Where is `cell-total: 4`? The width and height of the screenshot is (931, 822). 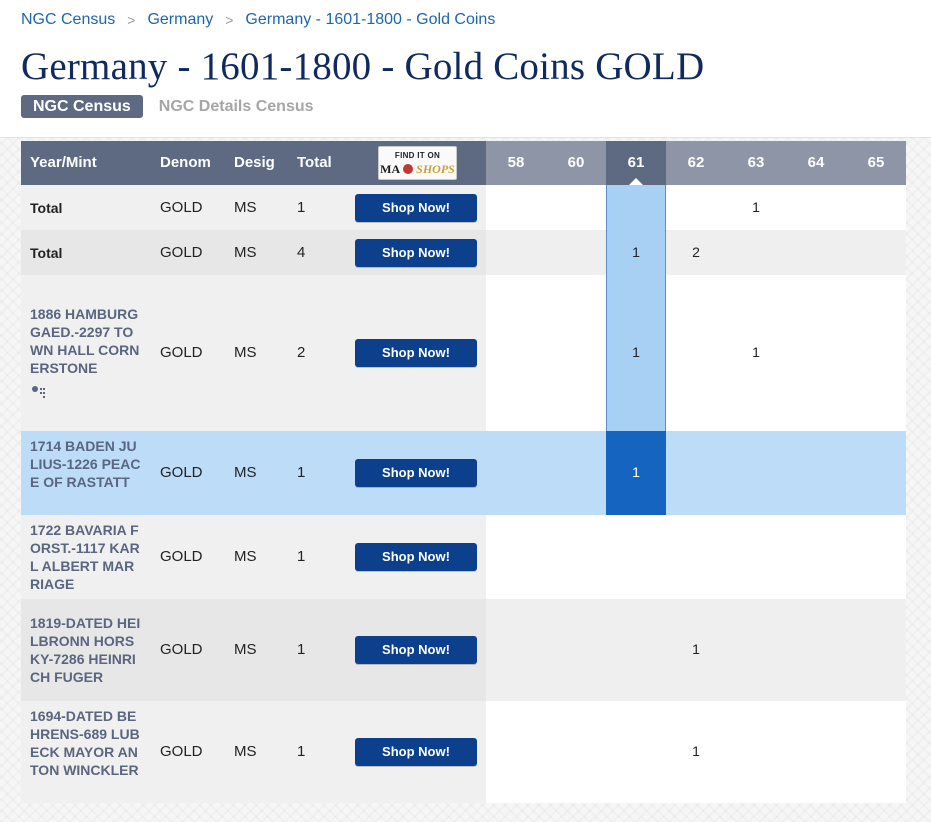 cell-total: 4 is located at coordinates (301, 252).